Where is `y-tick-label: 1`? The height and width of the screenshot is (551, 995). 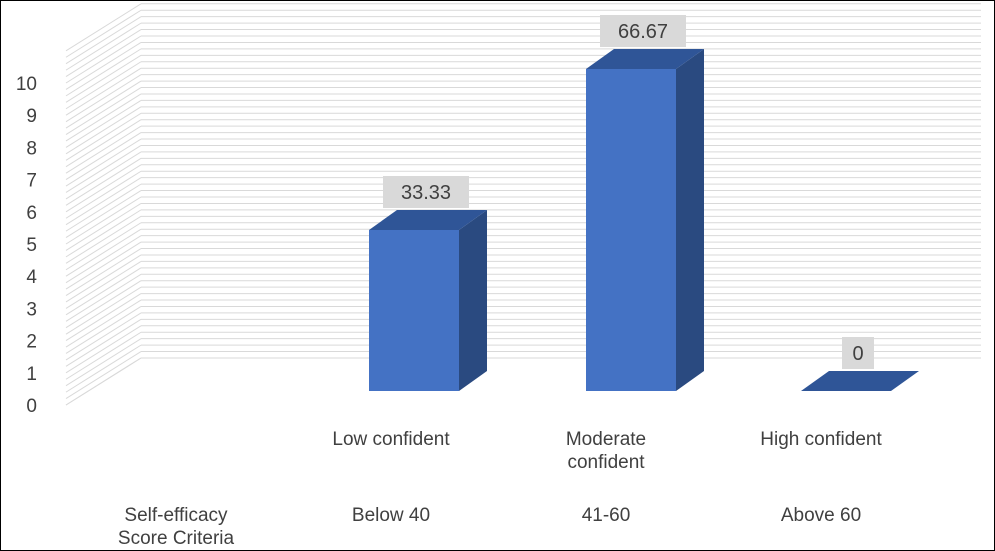
y-tick-label: 1 is located at coordinates (31, 374).